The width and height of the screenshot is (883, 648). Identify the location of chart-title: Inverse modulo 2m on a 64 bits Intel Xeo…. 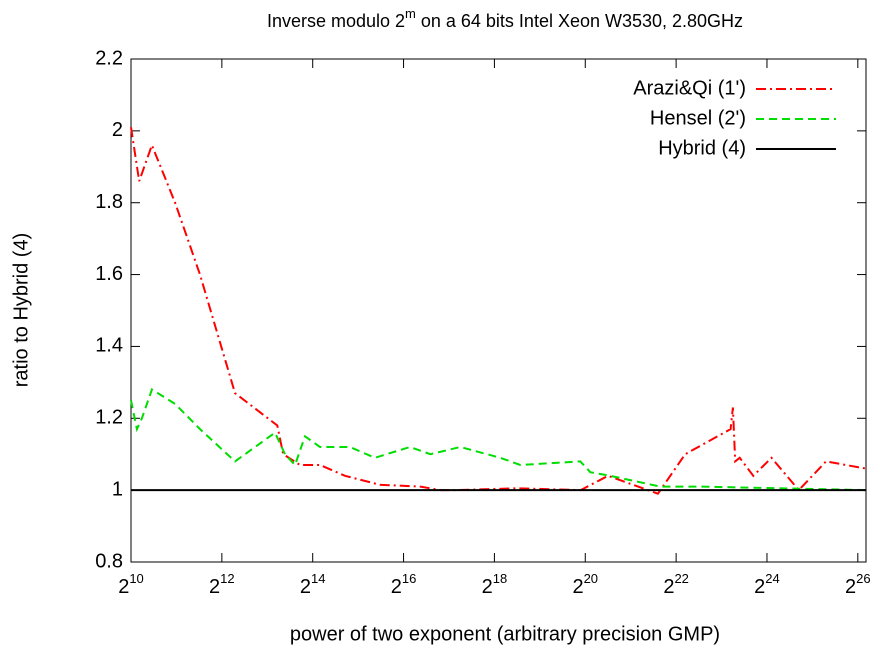
(505, 18).